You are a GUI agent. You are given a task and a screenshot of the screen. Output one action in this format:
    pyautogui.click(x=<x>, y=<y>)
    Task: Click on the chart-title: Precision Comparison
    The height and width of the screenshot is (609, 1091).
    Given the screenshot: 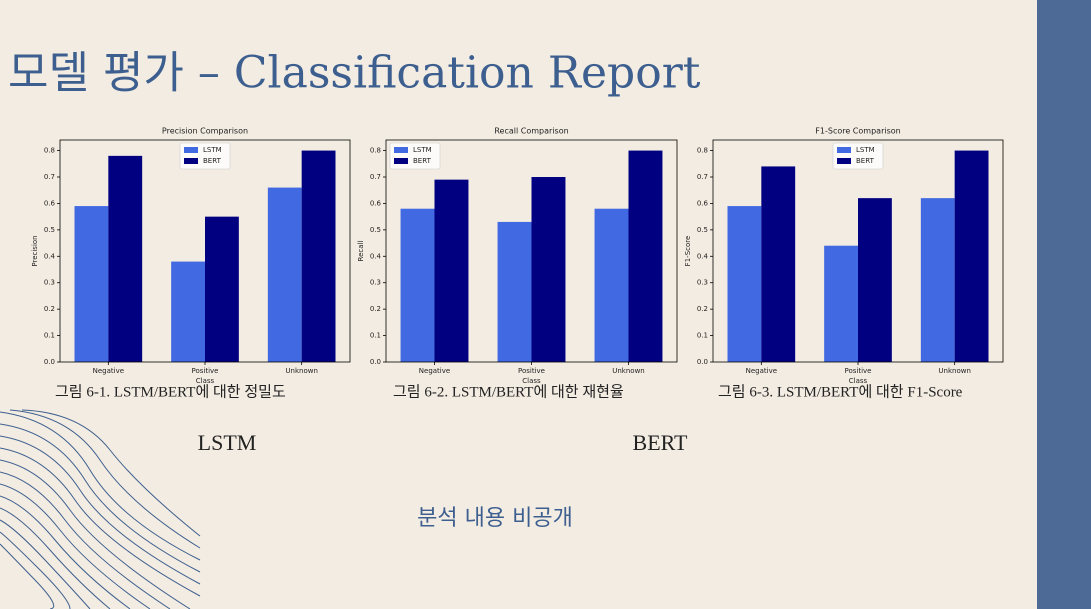 What is the action you would take?
    pyautogui.click(x=205, y=131)
    